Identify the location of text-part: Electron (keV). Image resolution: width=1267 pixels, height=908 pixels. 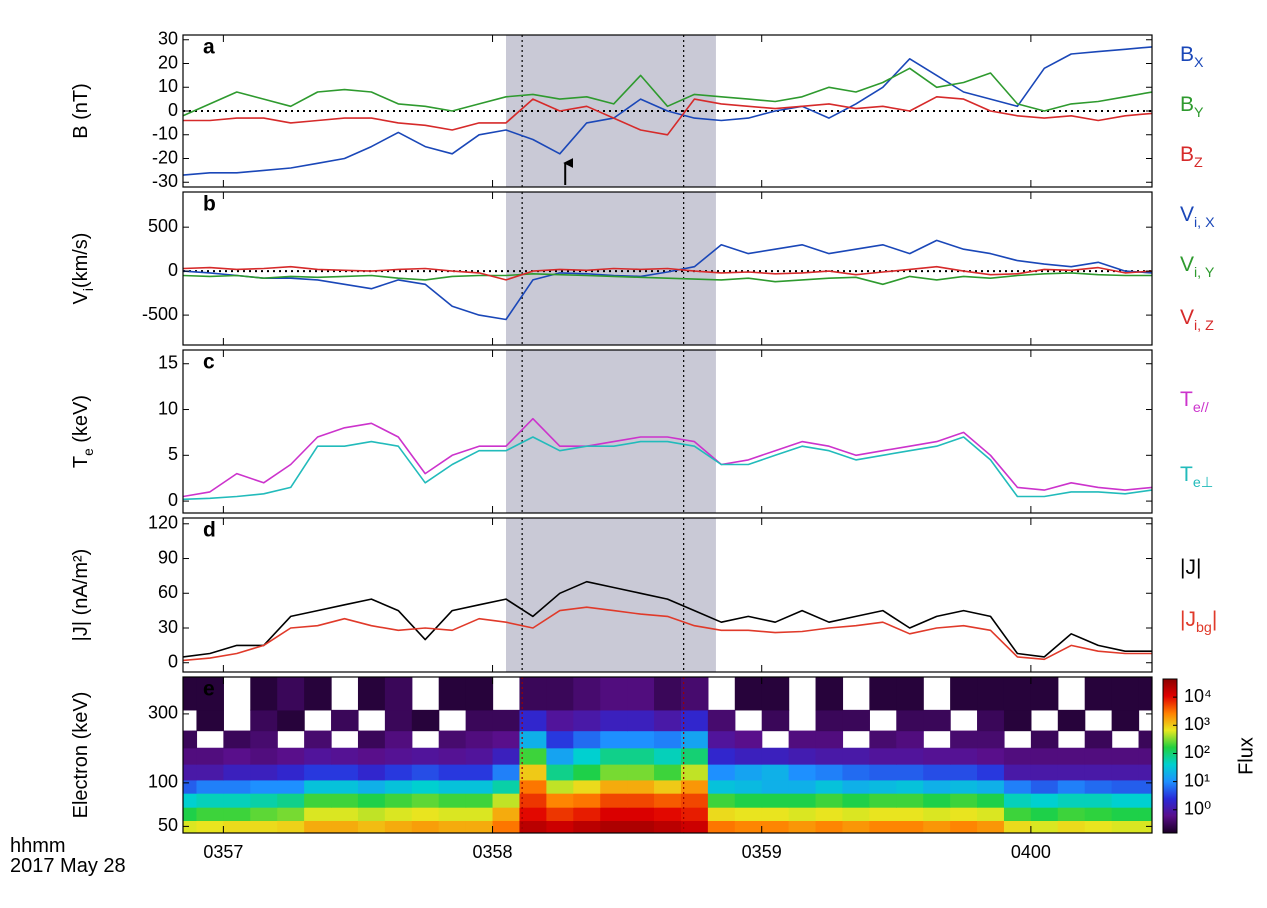
(81, 755).